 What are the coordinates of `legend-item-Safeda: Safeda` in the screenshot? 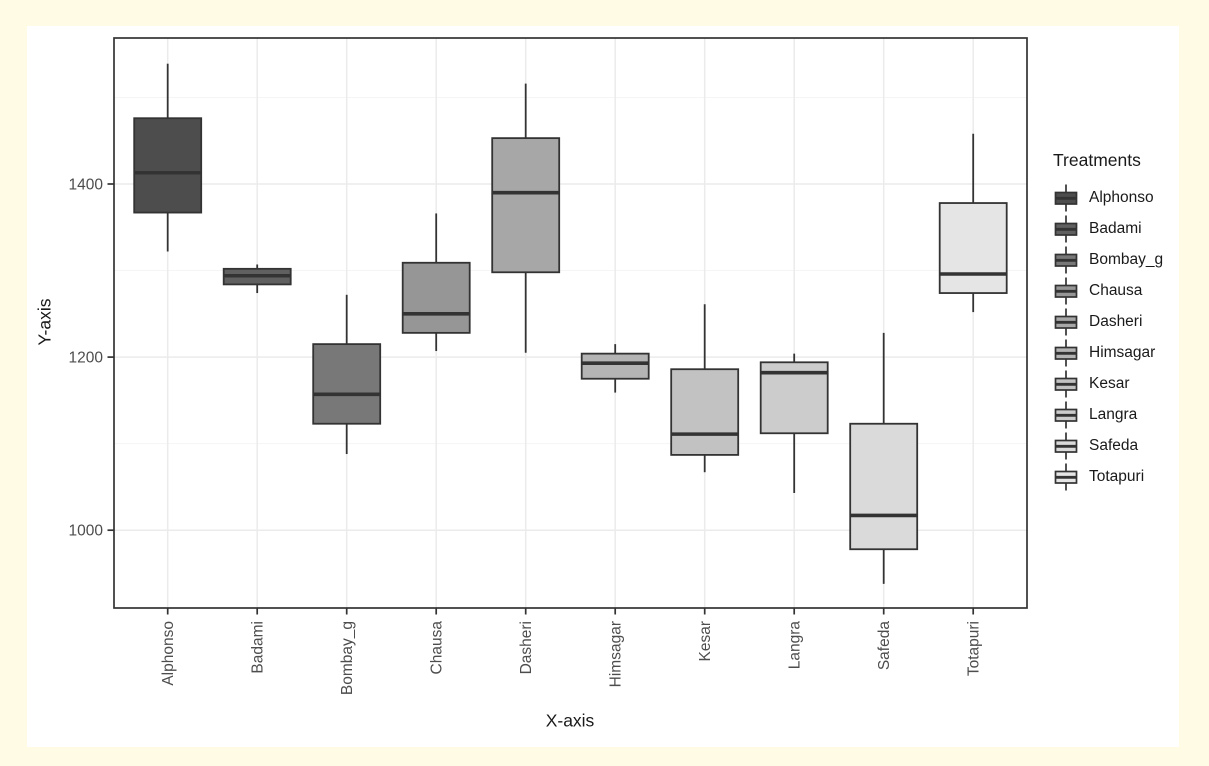 It's located at (1128, 446).